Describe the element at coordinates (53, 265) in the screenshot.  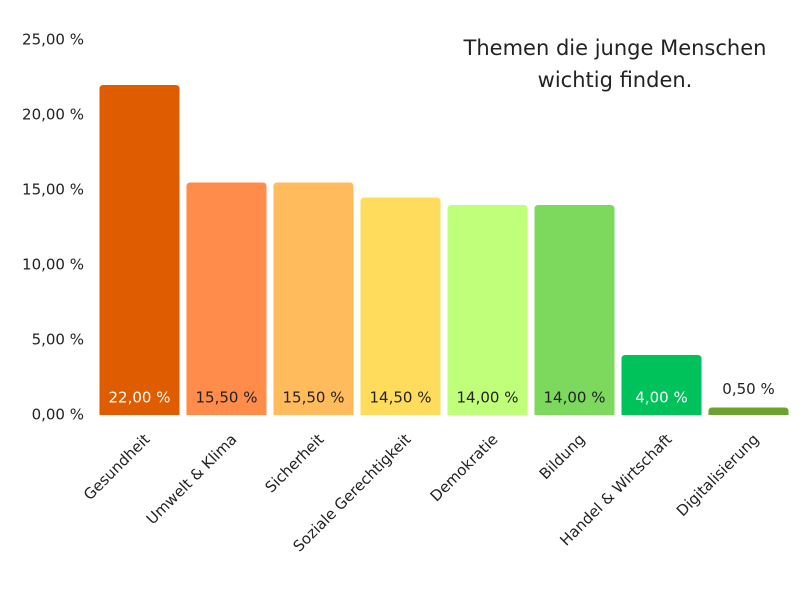
I see `y-tick-label: 10,00 %` at that location.